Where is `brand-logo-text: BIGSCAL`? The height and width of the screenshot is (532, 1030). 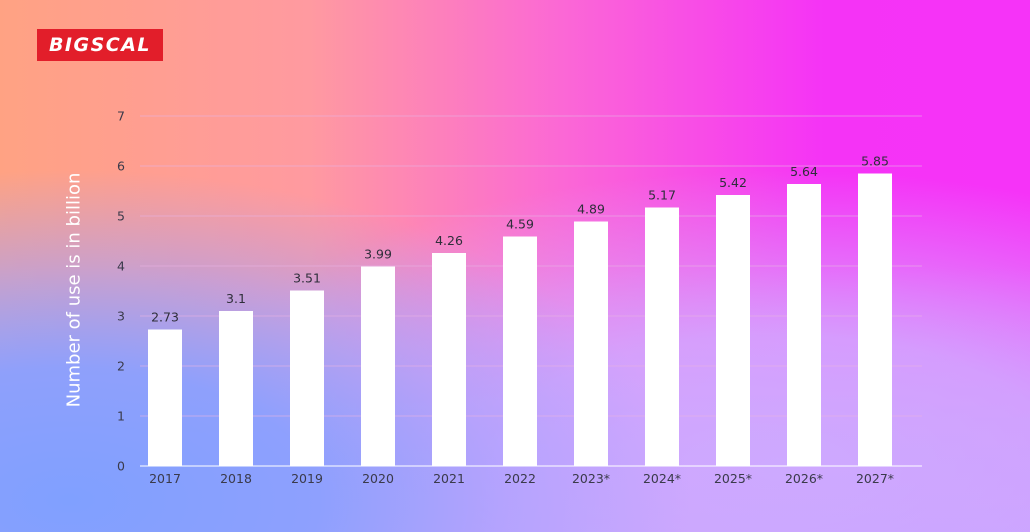 brand-logo-text: BIGSCAL is located at coordinates (100, 45).